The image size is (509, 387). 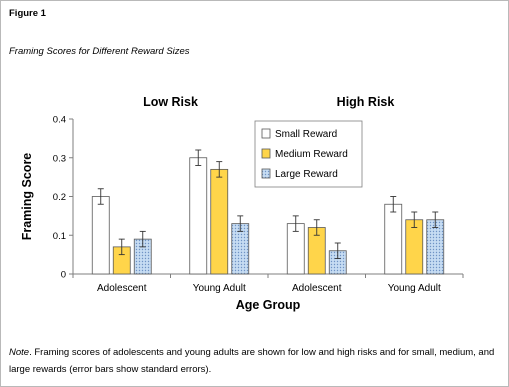 I want to click on legend-label: Large Reward, so click(x=306, y=174).